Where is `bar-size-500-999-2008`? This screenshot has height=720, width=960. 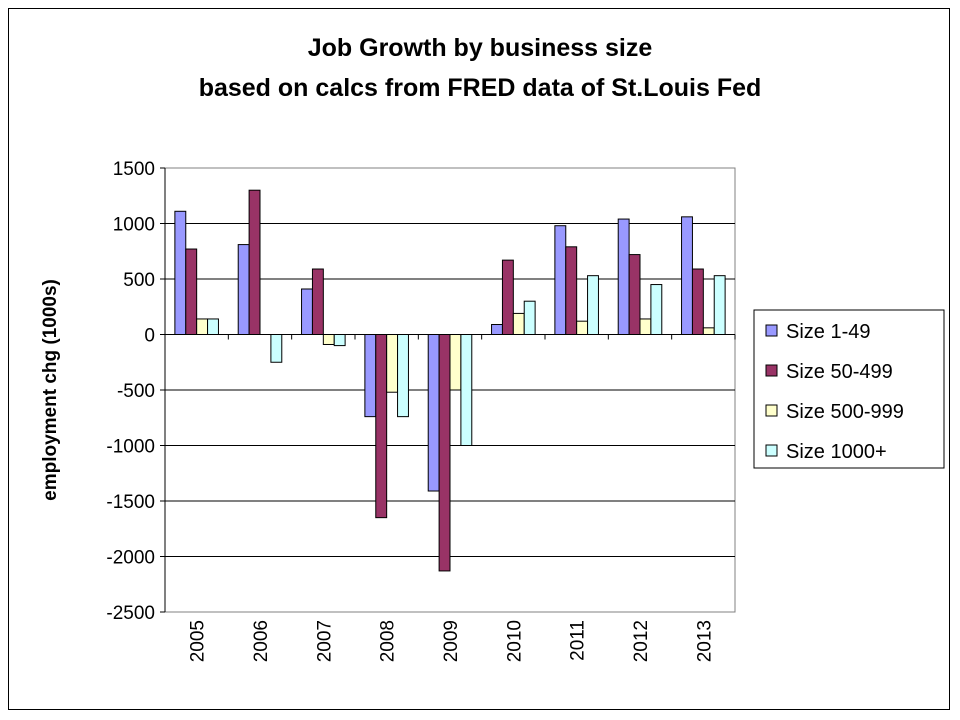 bar-size-500-999-2008 is located at coordinates (392, 363).